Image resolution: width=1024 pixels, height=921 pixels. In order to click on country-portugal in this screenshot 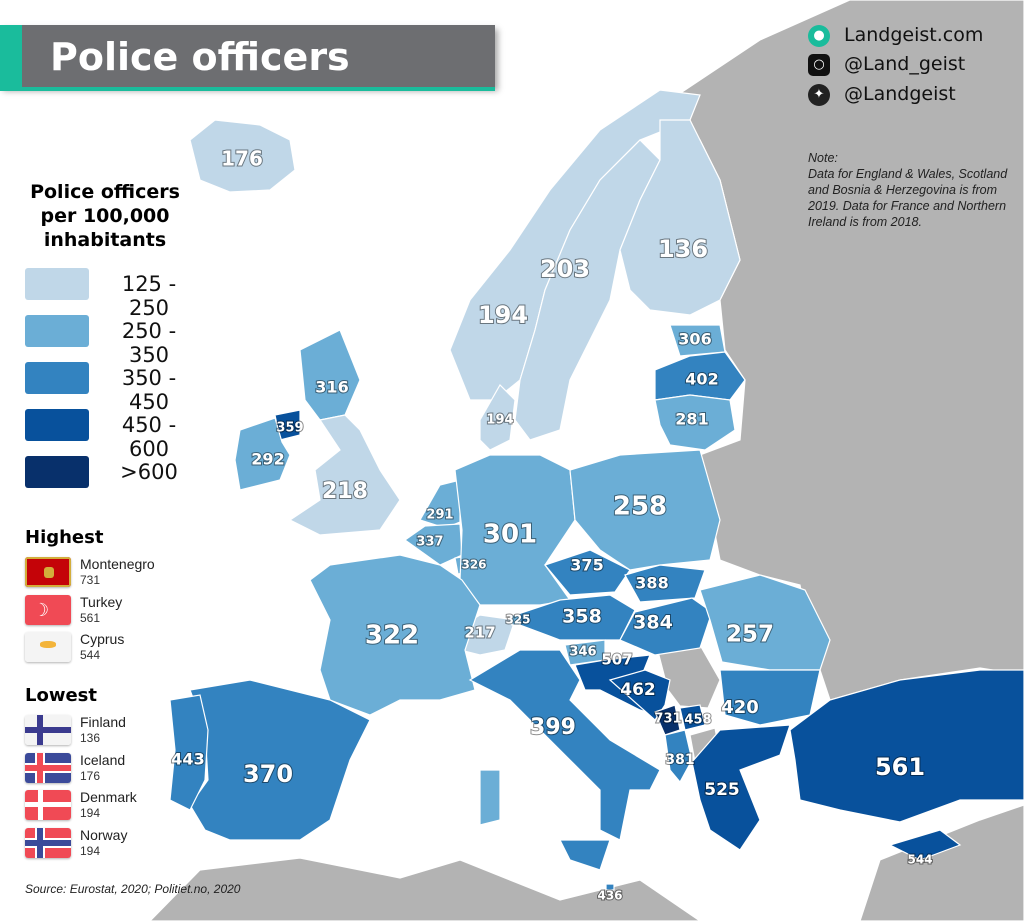, I will do `click(189, 752)`.